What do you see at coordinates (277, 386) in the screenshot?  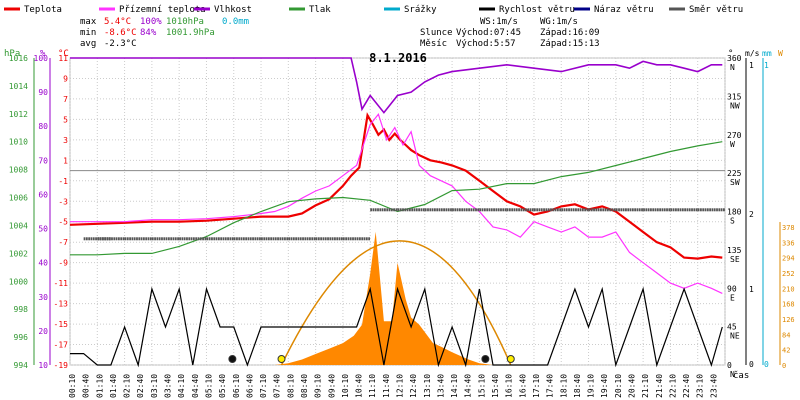 I see `x-tick-label: 07:40` at bounding box center [277, 386].